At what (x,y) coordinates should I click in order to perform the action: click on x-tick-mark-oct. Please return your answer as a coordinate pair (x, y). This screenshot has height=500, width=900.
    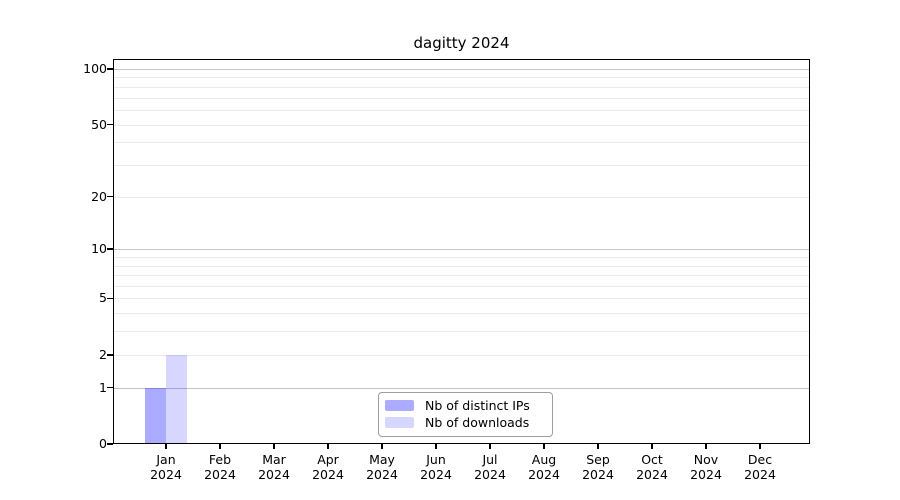
    Looking at the image, I should click on (652, 446).